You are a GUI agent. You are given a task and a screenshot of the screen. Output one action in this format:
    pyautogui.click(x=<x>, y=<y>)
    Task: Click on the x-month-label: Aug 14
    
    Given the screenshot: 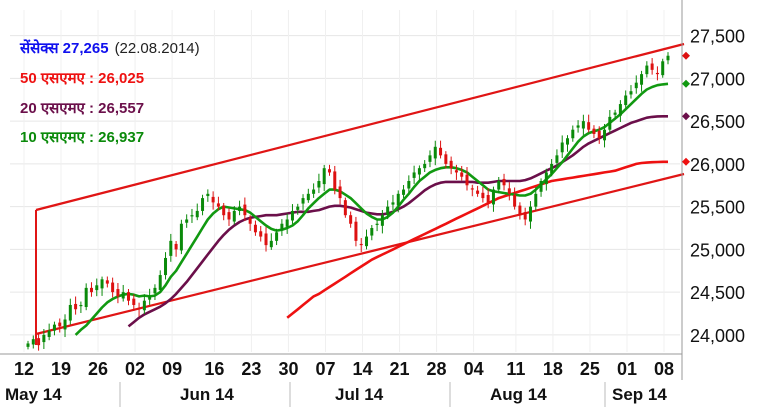 What is the action you would take?
    pyautogui.click(x=518, y=394)
    